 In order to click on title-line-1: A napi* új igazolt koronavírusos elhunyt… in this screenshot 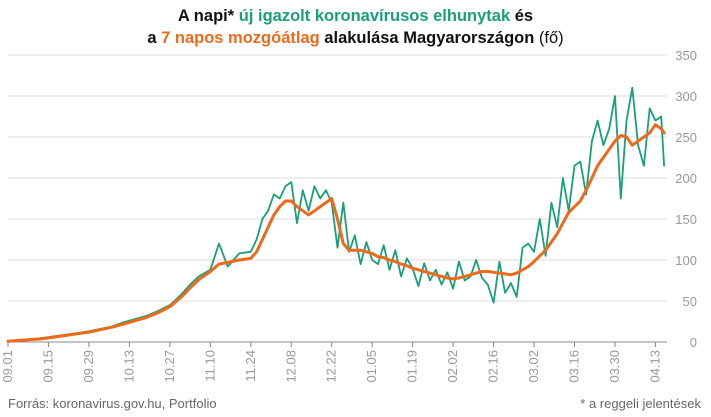, I will do `click(355, 16)`.